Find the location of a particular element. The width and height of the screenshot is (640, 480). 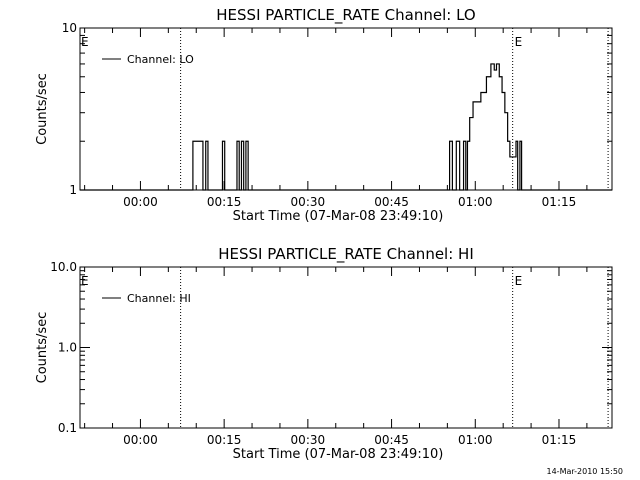

y-tick-label: 10 is located at coordinates (69, 28).